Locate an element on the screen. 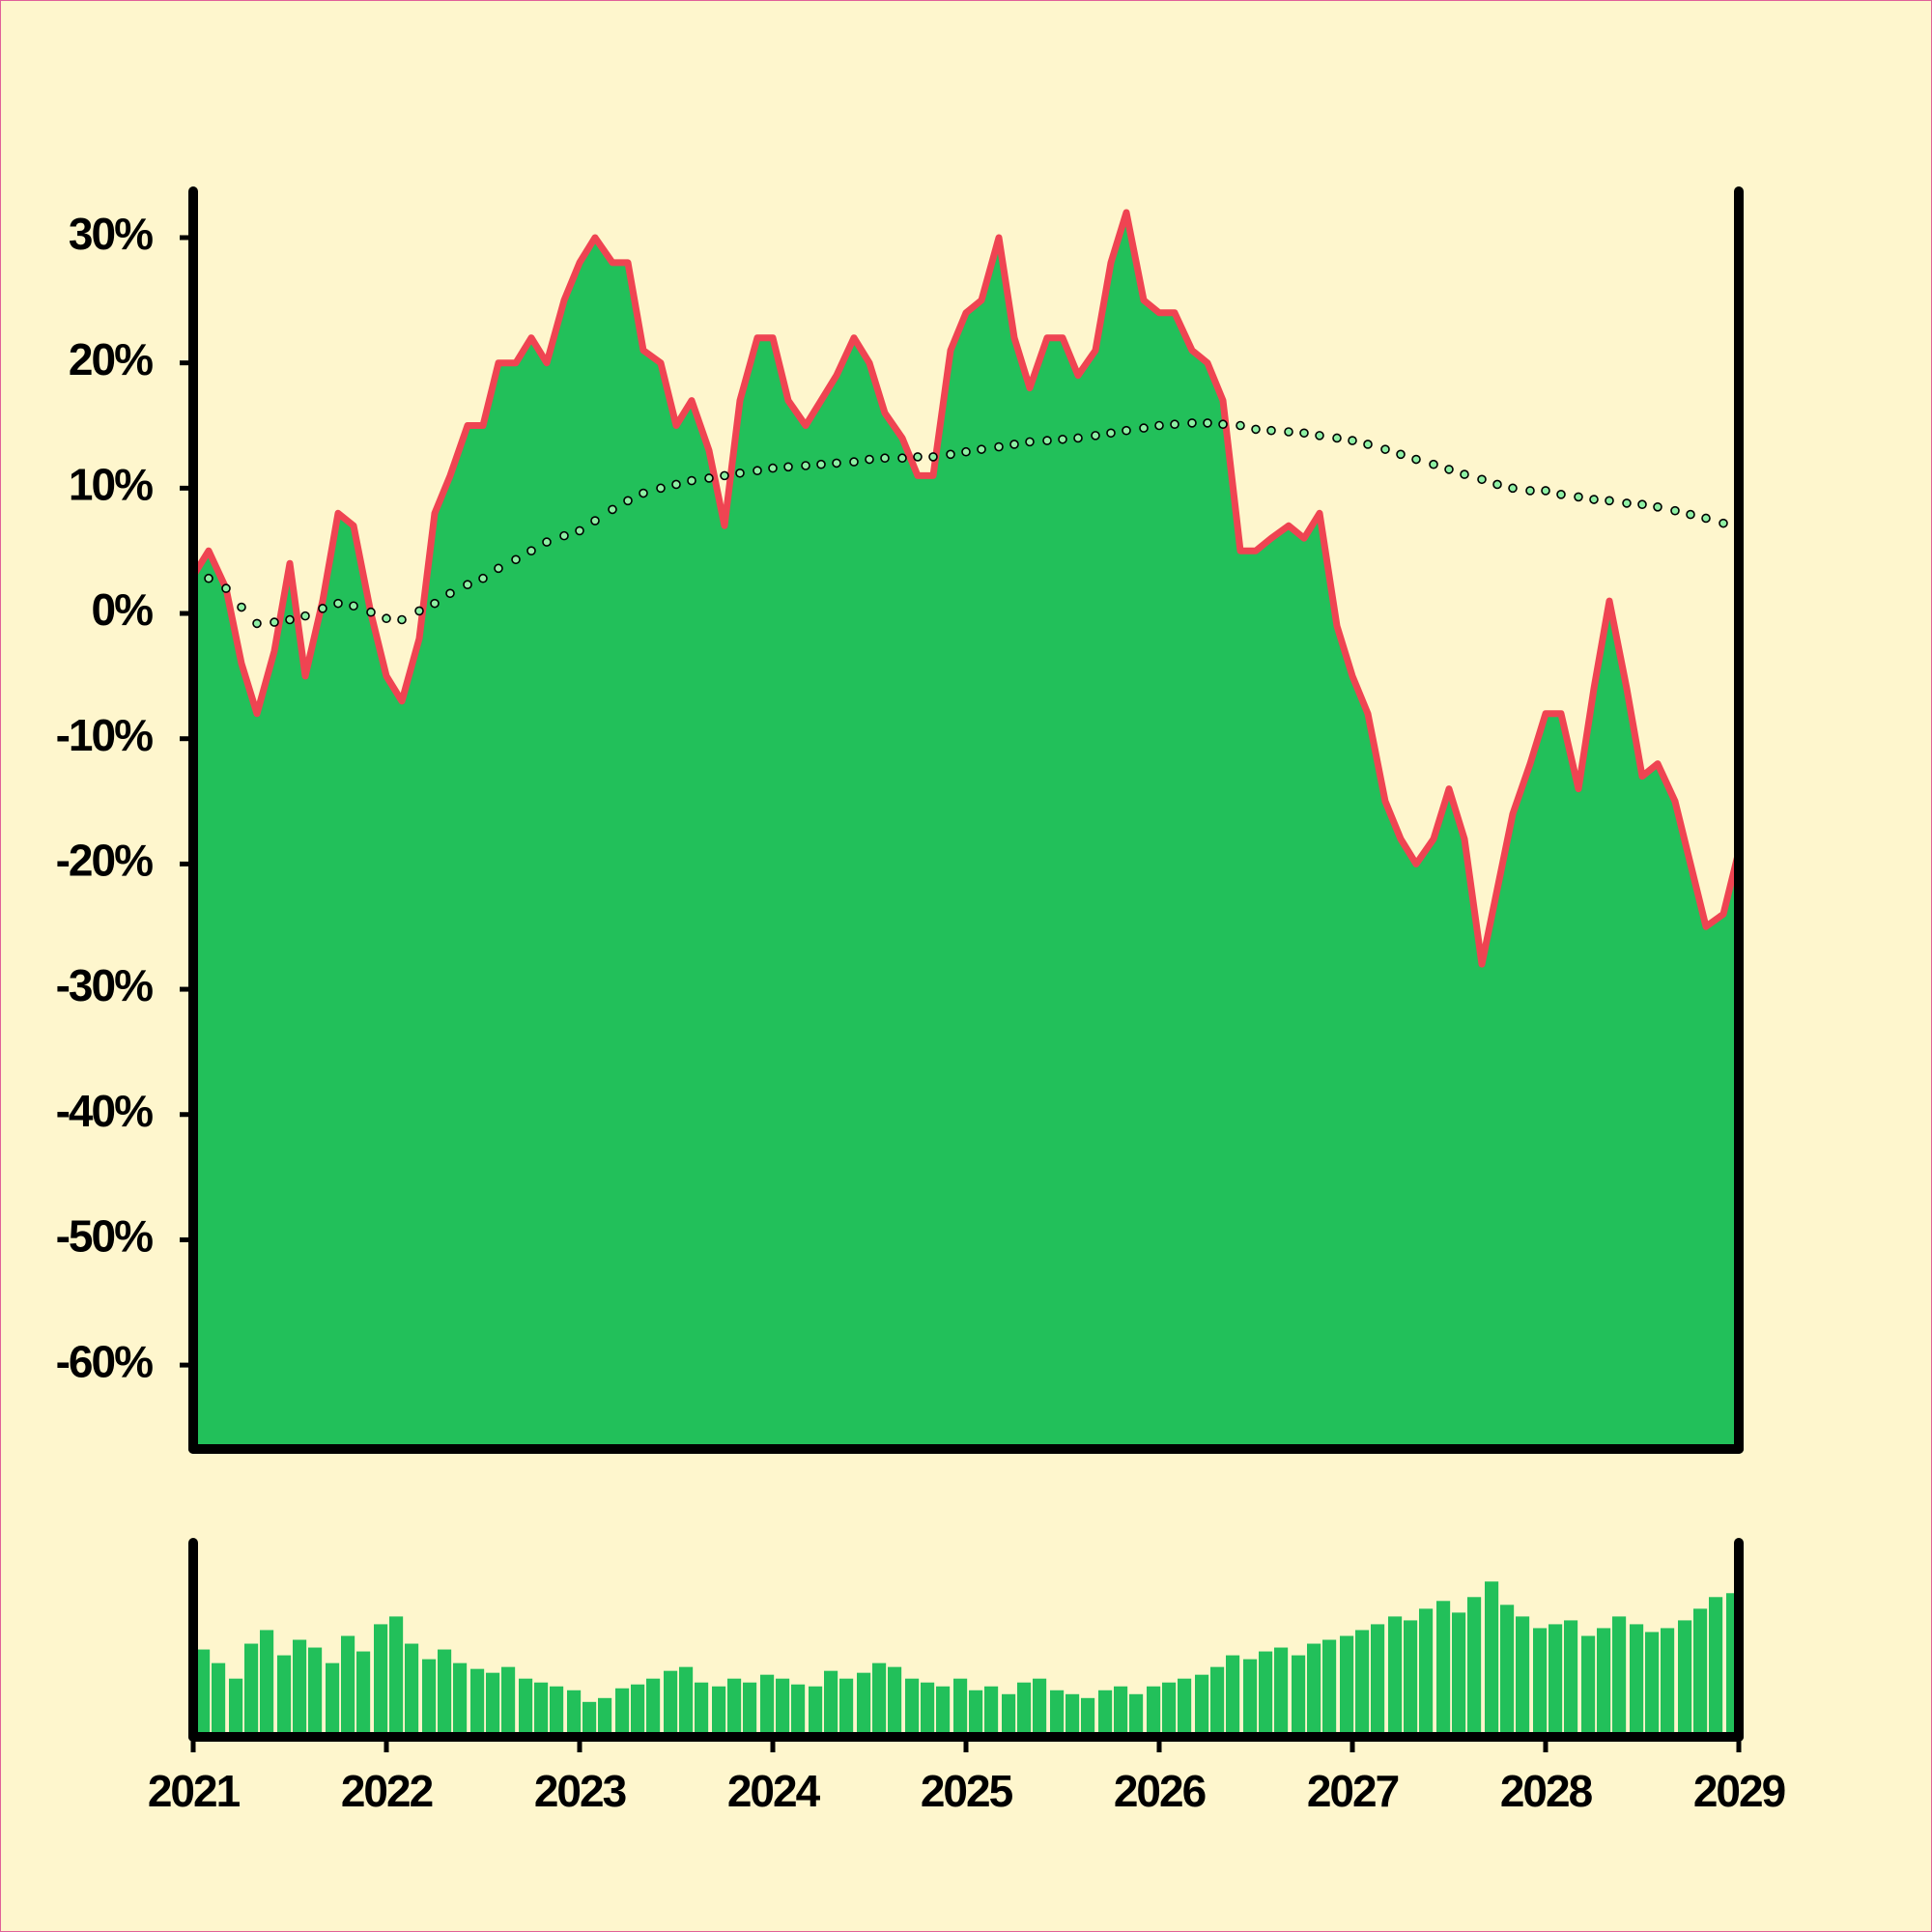 The height and width of the screenshot is (1932, 1932). x-tick-label: 2025 is located at coordinates (967, 1791).